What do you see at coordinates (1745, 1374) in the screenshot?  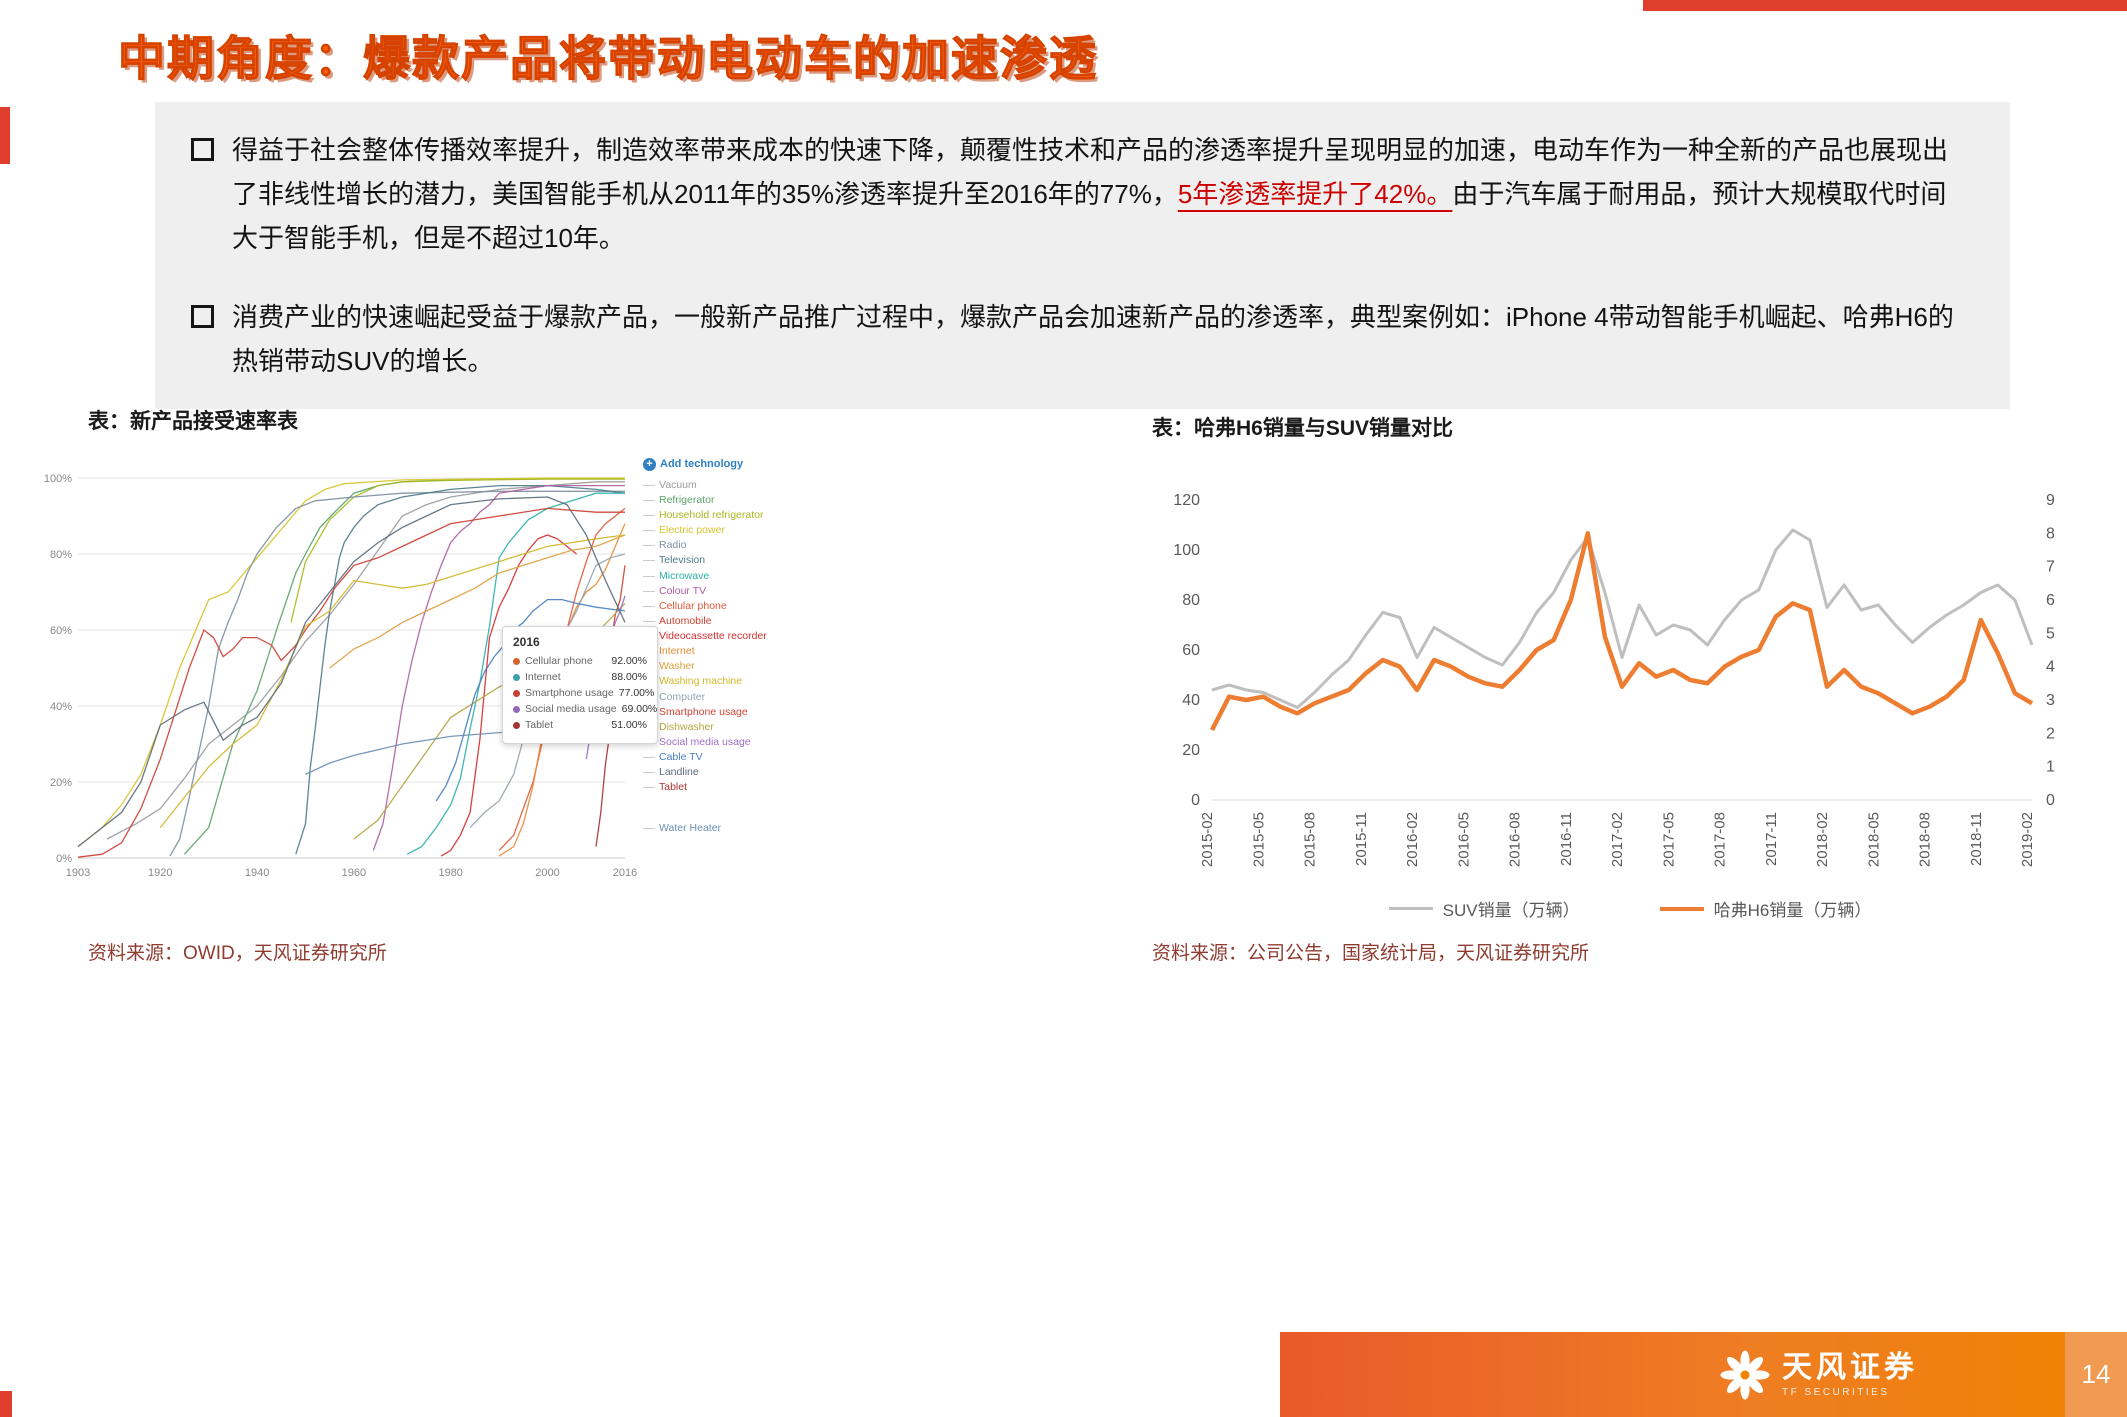 I see `tf-flower-logo-icon` at bounding box center [1745, 1374].